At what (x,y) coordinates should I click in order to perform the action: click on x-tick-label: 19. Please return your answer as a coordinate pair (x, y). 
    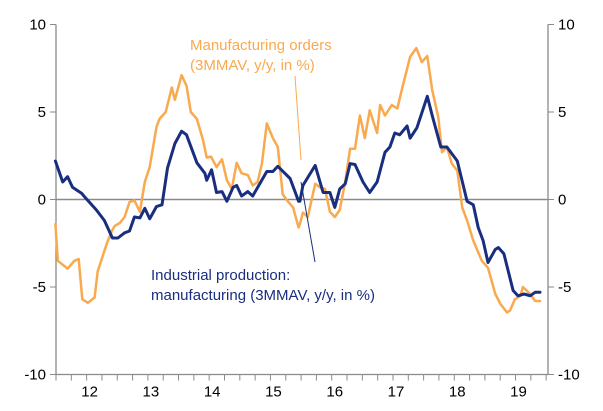
    Looking at the image, I should click on (518, 392).